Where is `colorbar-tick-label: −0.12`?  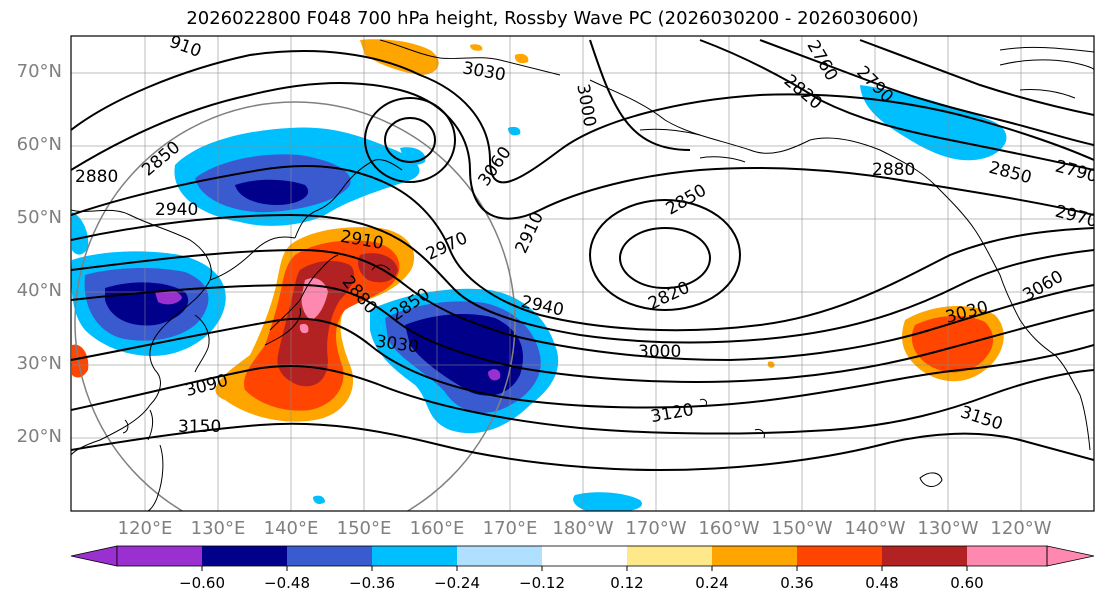 colorbar-tick-label: −0.12 is located at coordinates (542, 583).